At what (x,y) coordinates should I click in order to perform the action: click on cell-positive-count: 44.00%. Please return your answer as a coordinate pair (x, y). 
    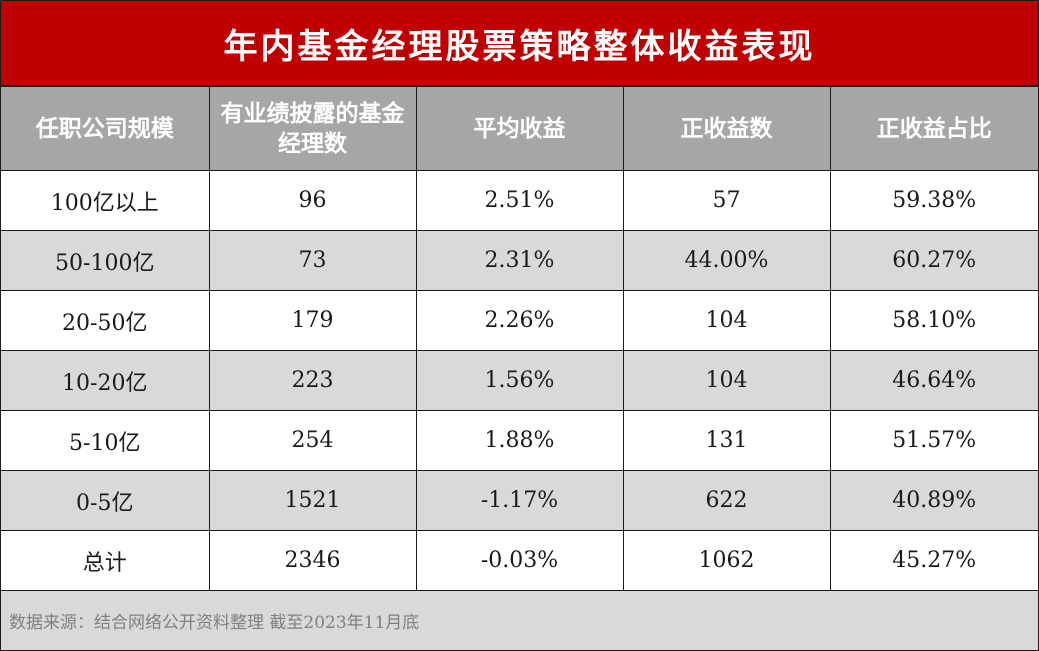
    Looking at the image, I should click on (726, 260).